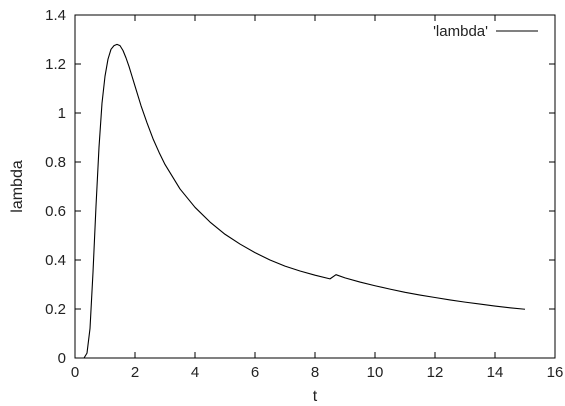  Describe the element at coordinates (55, 309) in the screenshot. I see `y-tick-label: 0.2` at that location.